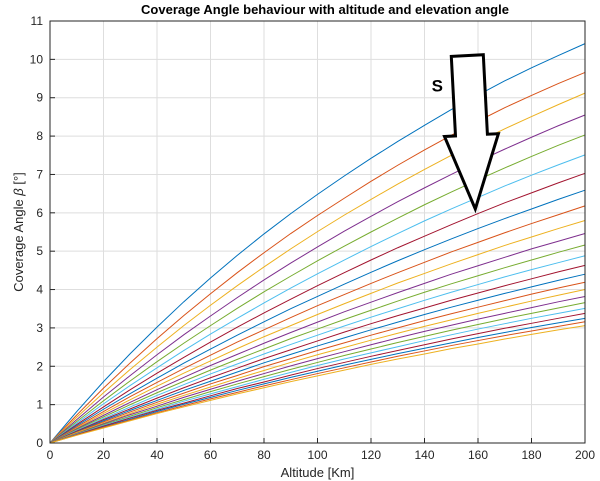 This screenshot has height=481, width=600. I want to click on x-tick-label: 100, so click(317, 455).